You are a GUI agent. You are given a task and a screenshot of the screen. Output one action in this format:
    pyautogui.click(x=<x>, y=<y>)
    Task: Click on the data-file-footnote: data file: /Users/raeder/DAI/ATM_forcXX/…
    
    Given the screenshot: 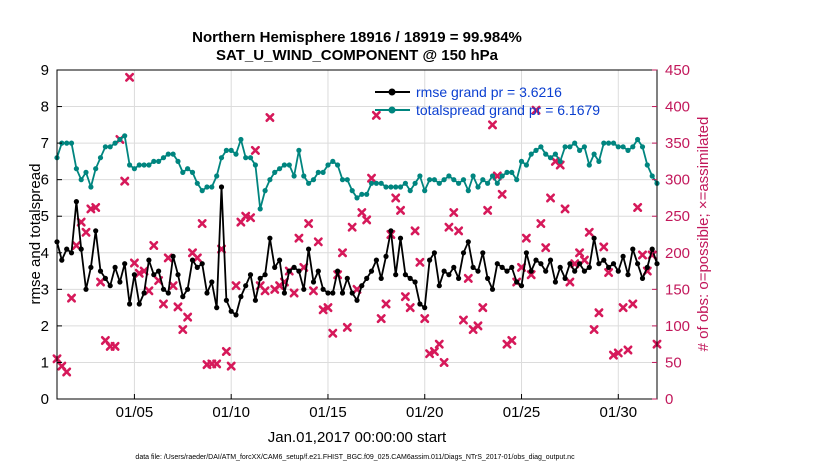 What is the action you would take?
    pyautogui.click(x=355, y=457)
    